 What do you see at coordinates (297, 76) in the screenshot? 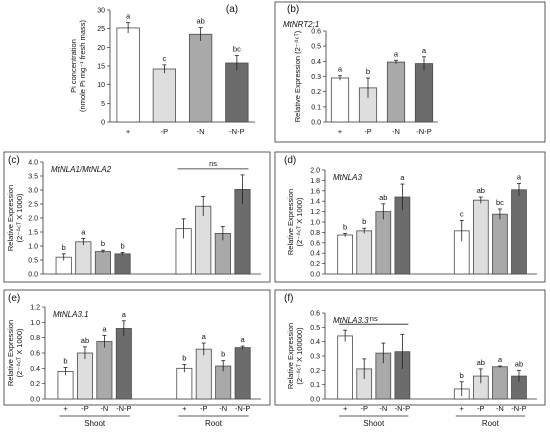
I see `y-axis-title: Relative Expression (2⁻ᐞᶜᵀ)` at bounding box center [297, 76].